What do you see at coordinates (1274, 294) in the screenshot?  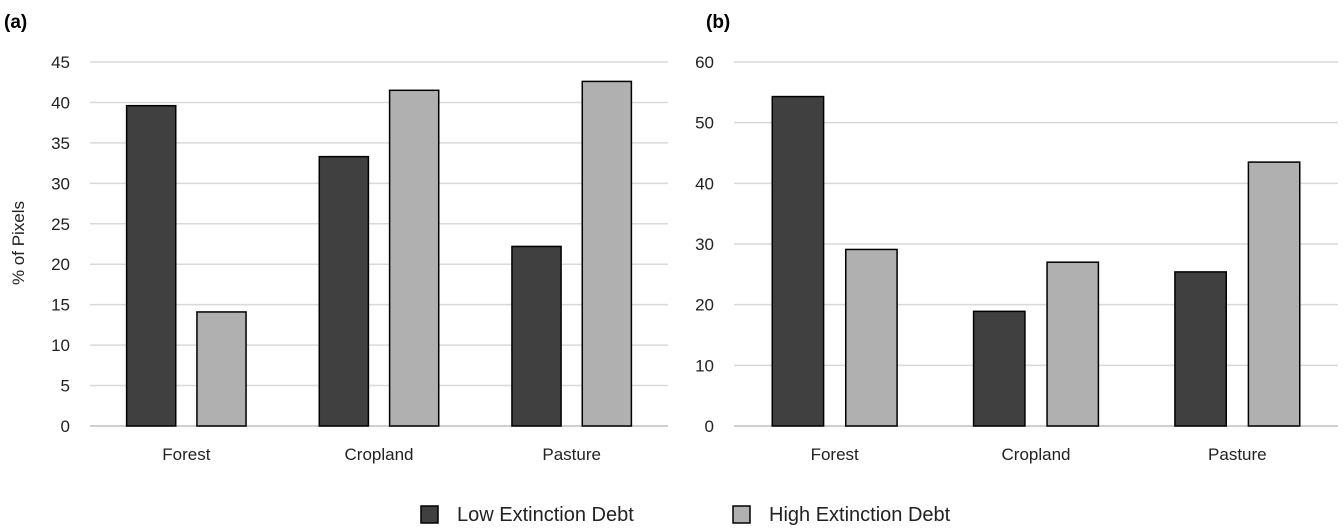 I see `panel-b-bar-pasture-high` at bounding box center [1274, 294].